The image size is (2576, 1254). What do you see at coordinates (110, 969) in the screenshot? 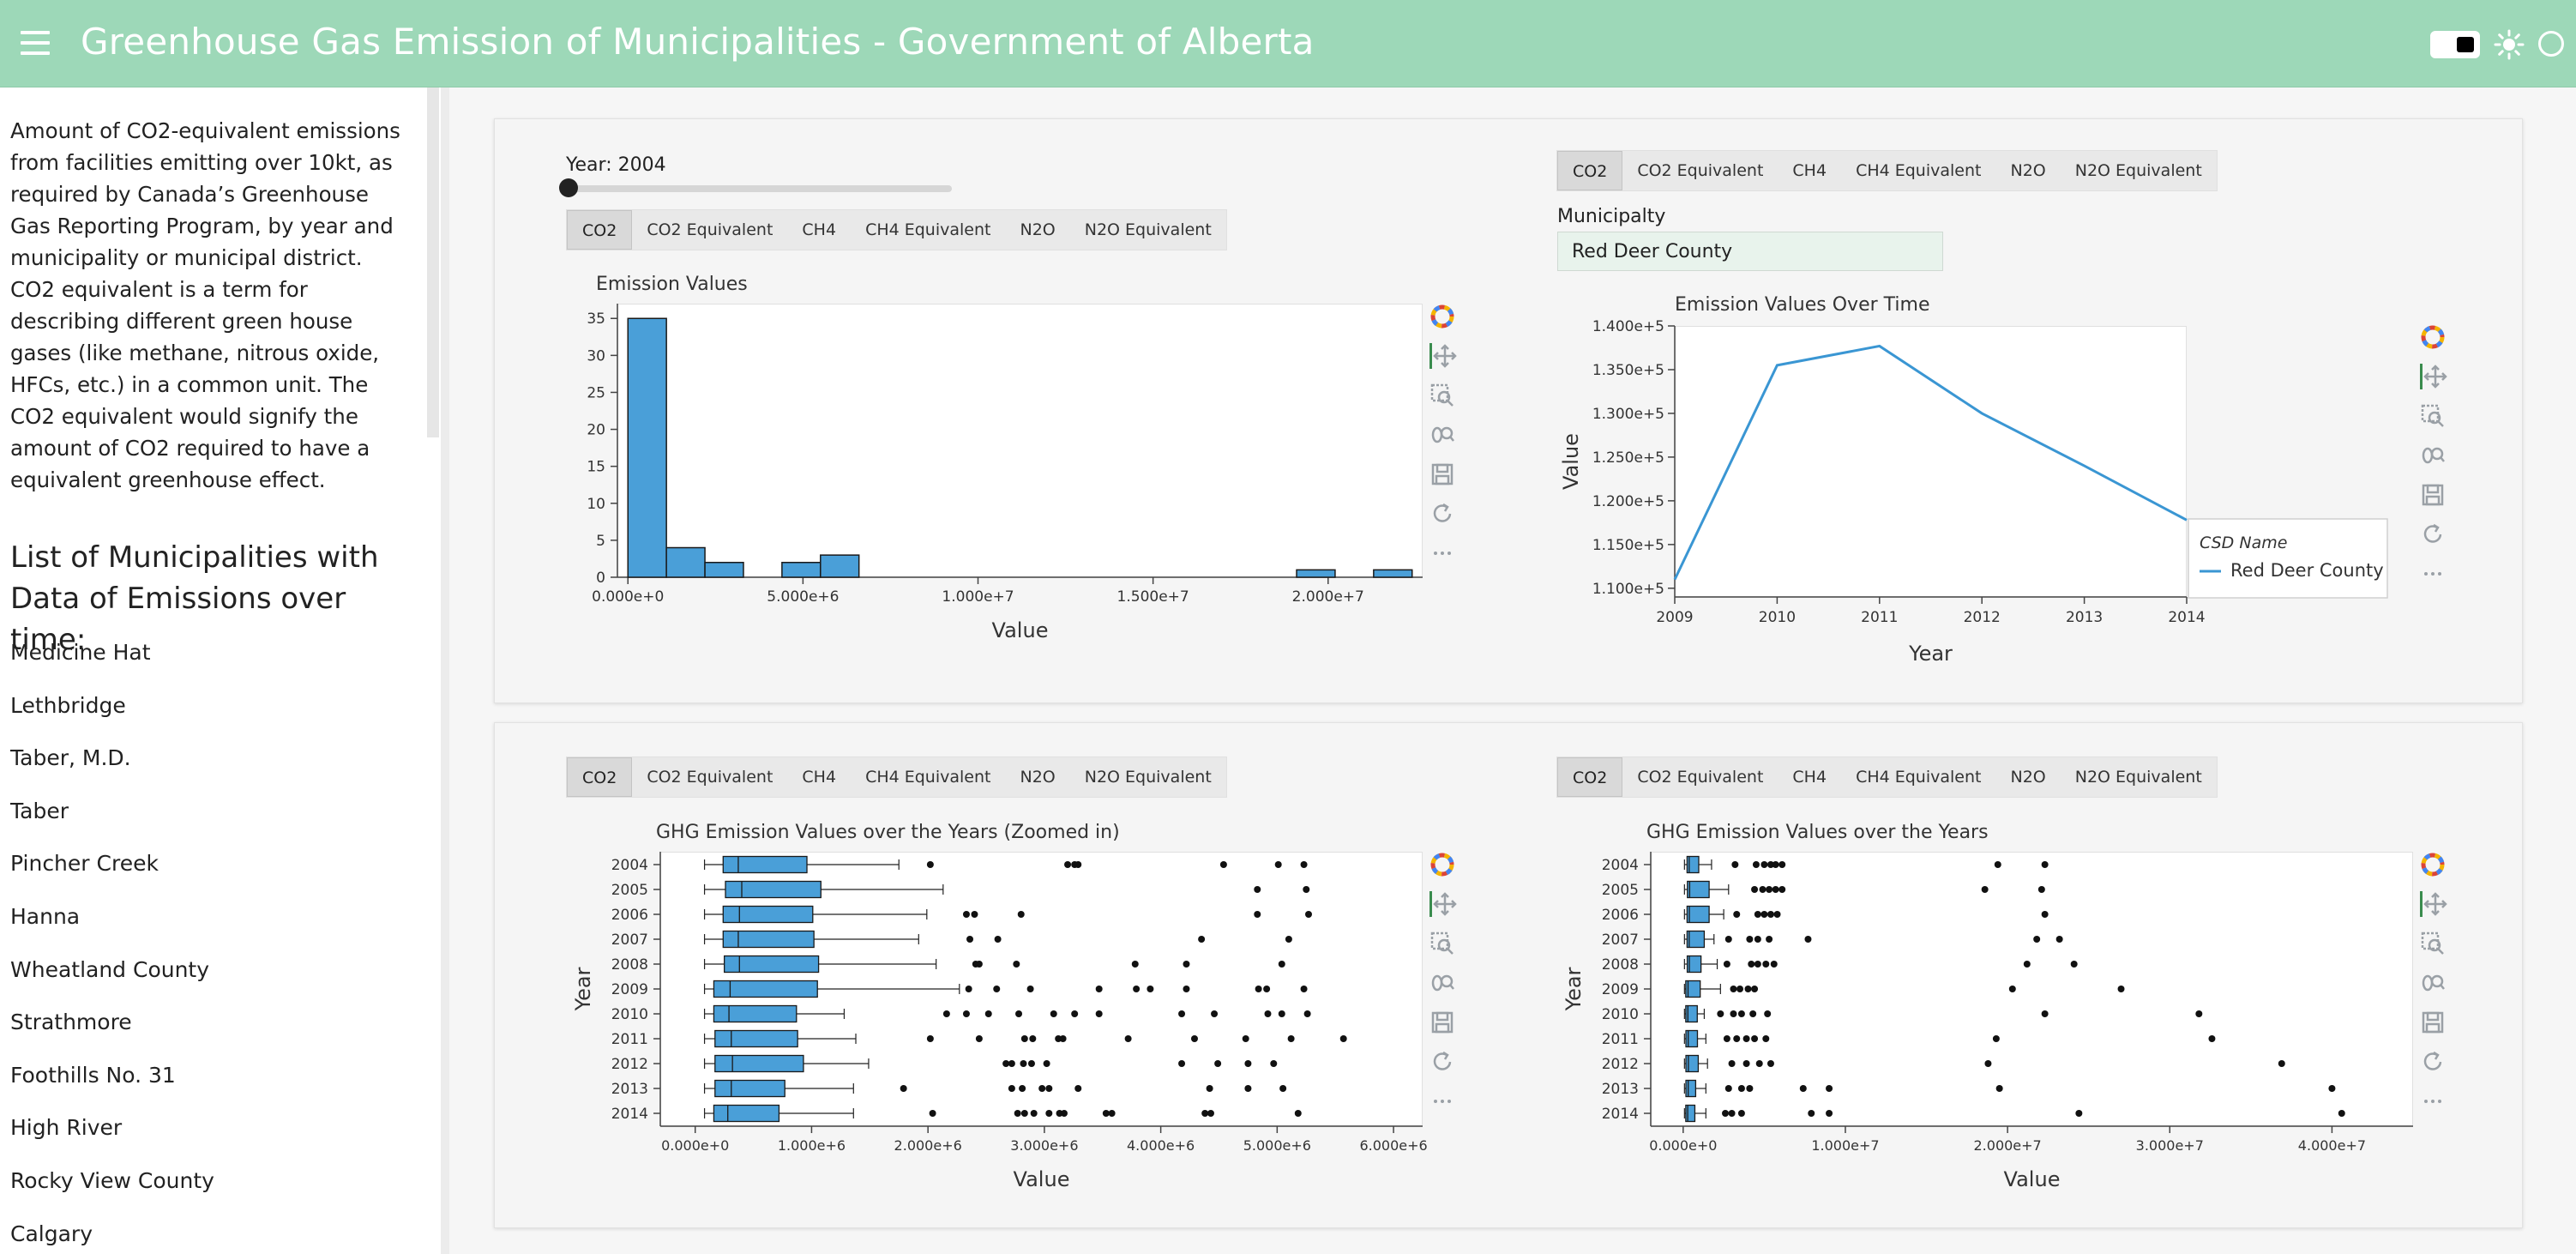
I see `municipality-list-item: Wheatland County` at bounding box center [110, 969].